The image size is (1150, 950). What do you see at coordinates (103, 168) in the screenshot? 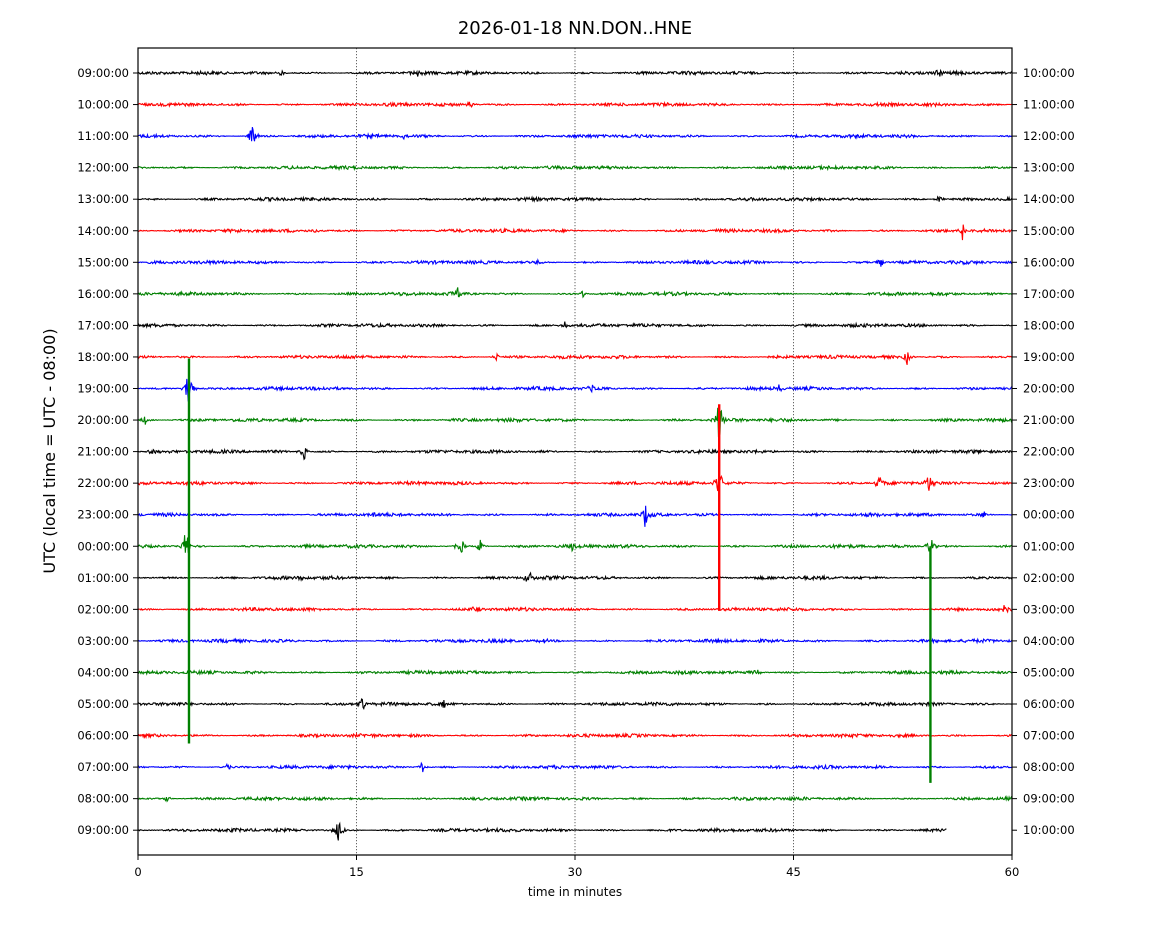
I see `left-label-3: 12:00:00` at bounding box center [103, 168].